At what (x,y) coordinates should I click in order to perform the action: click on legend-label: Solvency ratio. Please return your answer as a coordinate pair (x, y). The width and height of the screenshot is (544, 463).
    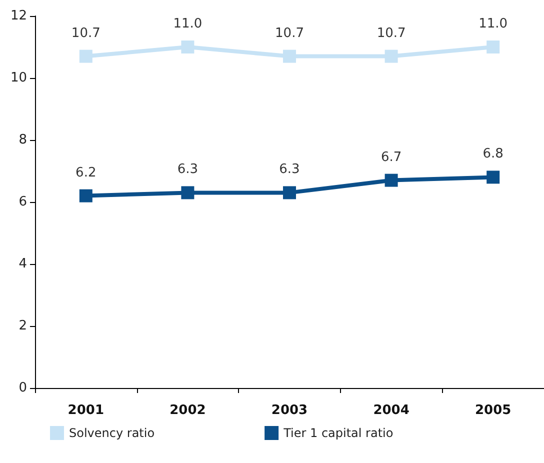
    Looking at the image, I should click on (112, 433).